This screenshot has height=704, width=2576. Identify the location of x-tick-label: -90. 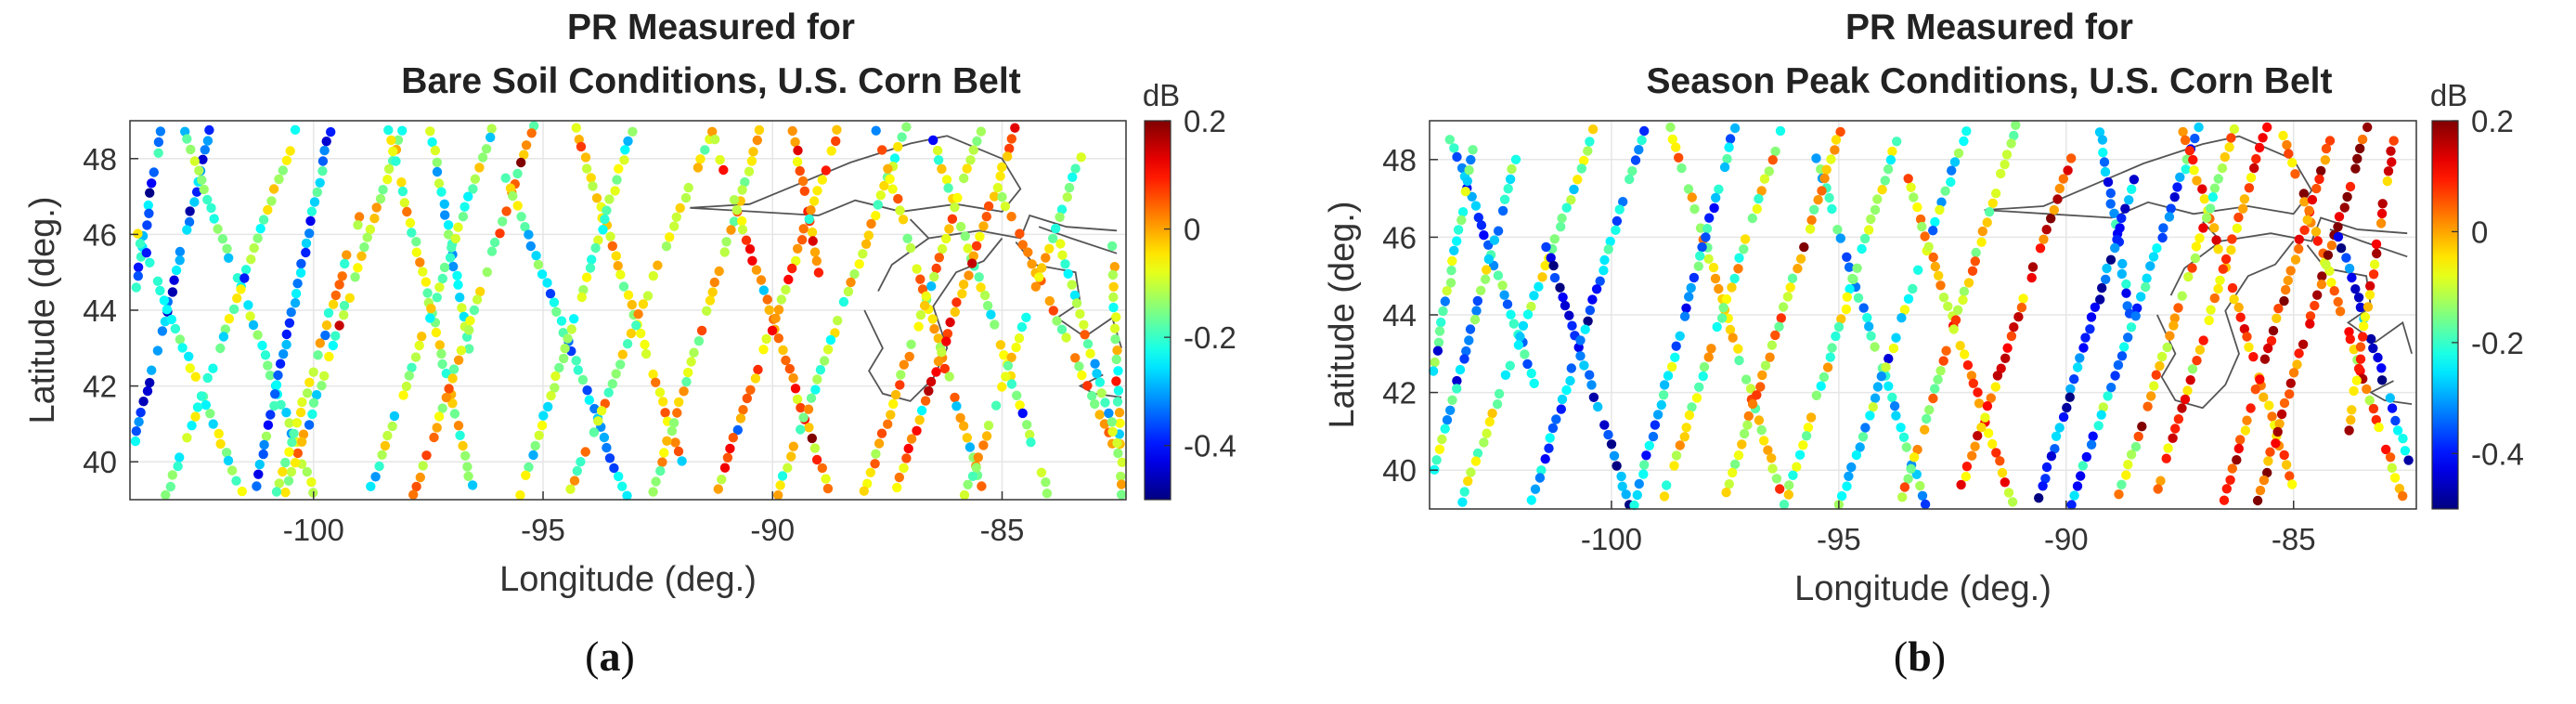
(2066, 539).